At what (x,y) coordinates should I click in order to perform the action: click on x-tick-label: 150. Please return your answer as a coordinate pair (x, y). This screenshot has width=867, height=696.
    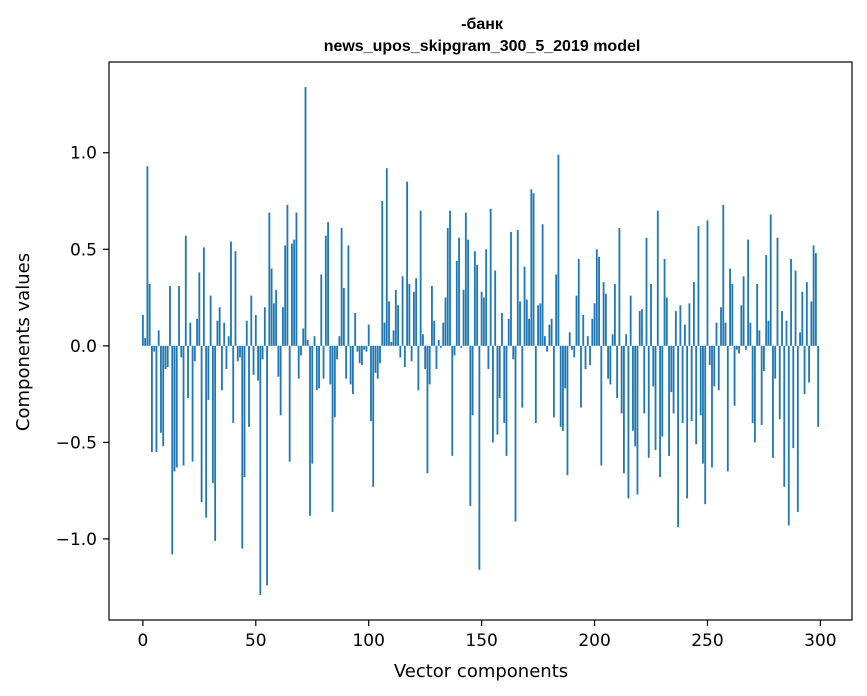
    Looking at the image, I should click on (481, 641).